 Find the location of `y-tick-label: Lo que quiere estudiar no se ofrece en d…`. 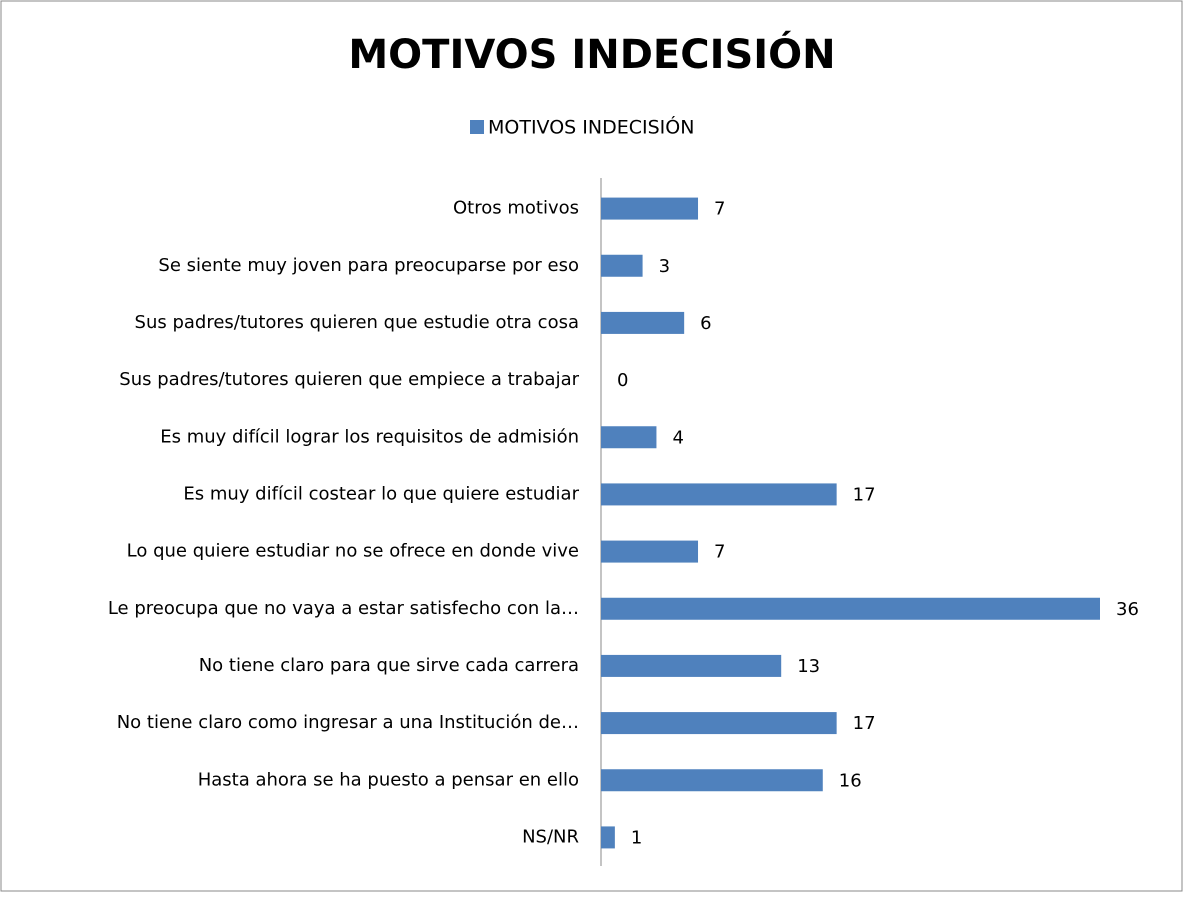

y-tick-label: Lo que quiere estudiar no se ofrece en d… is located at coordinates (353, 551).